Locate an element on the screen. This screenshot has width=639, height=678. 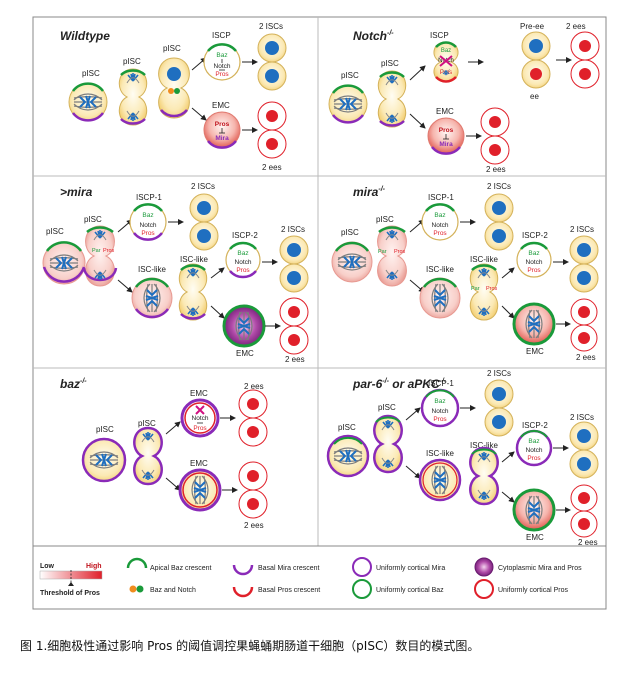
baz-label: Baz is located at coordinates (533, 441).